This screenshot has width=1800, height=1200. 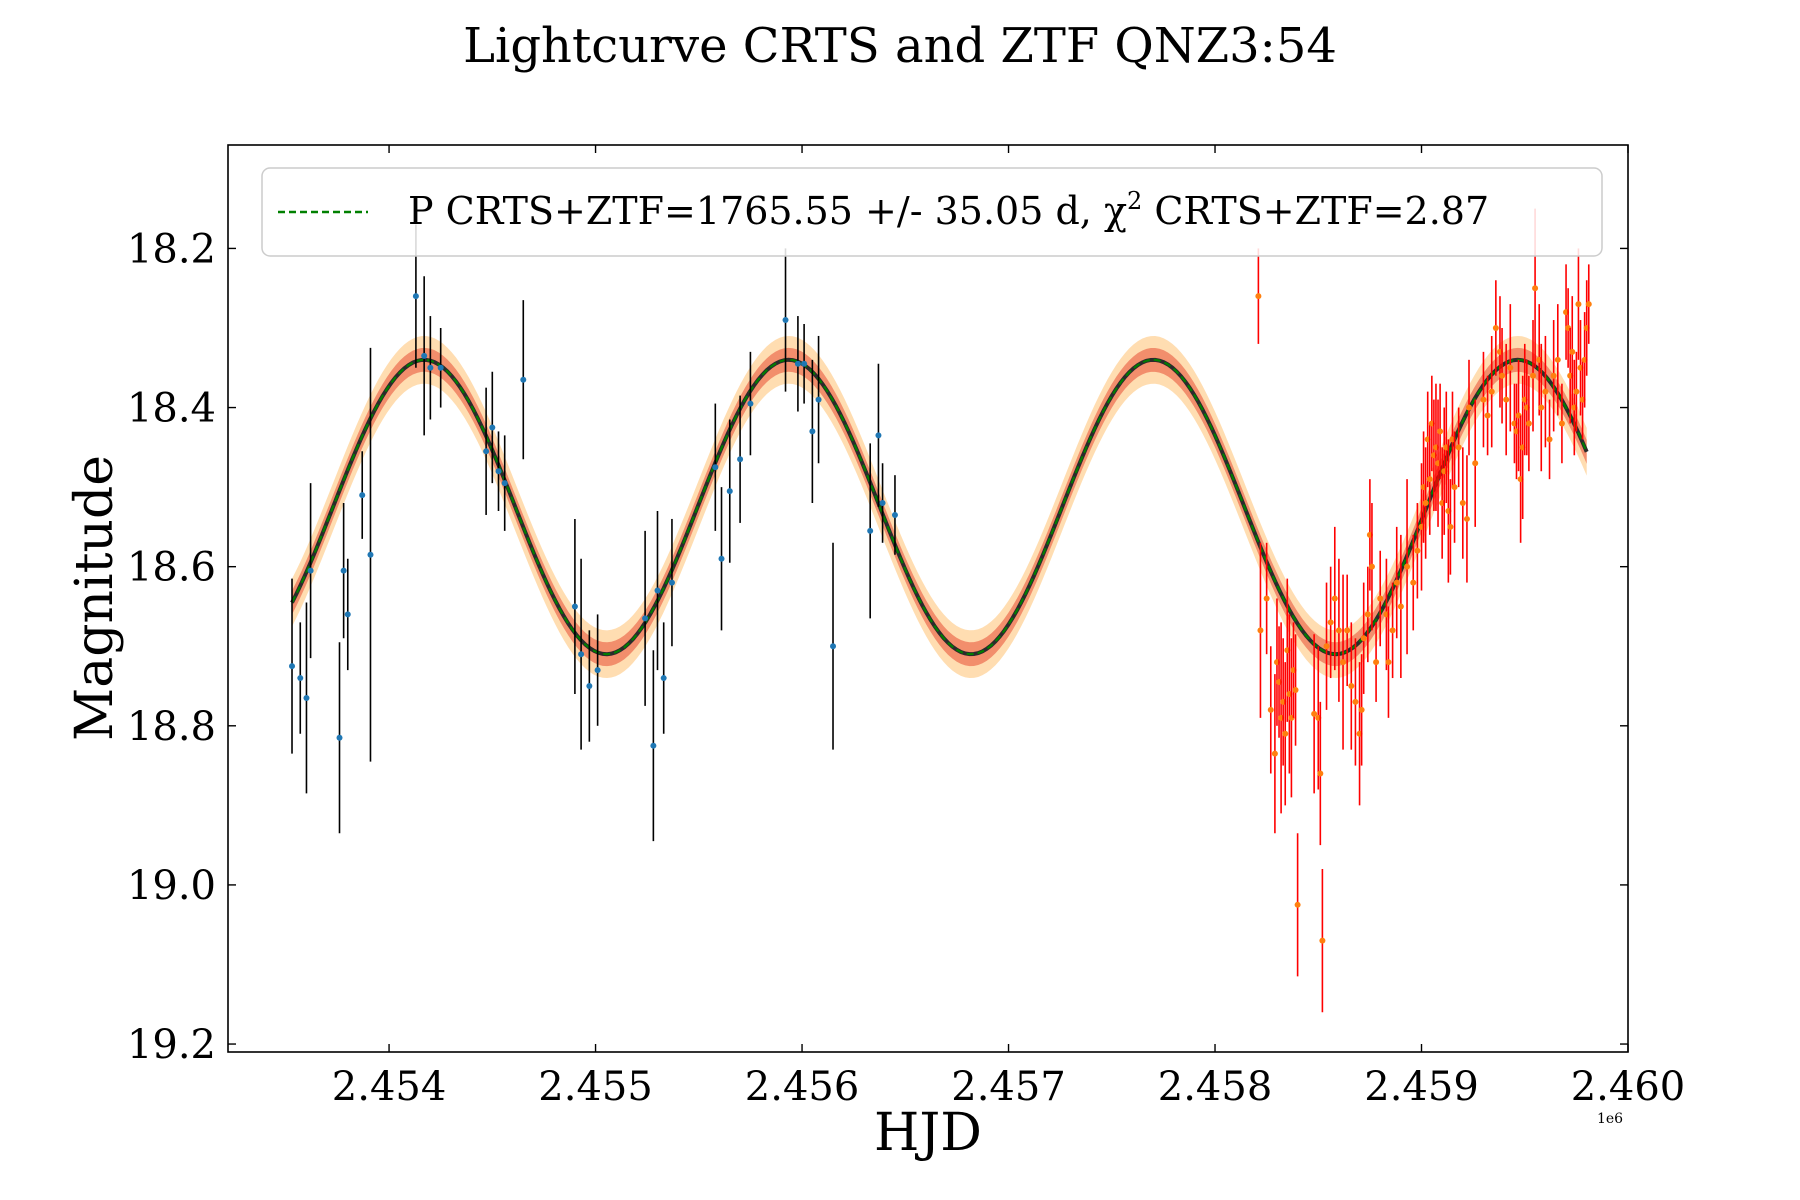 I want to click on y-tick-label: 18.6, so click(x=171, y=568).